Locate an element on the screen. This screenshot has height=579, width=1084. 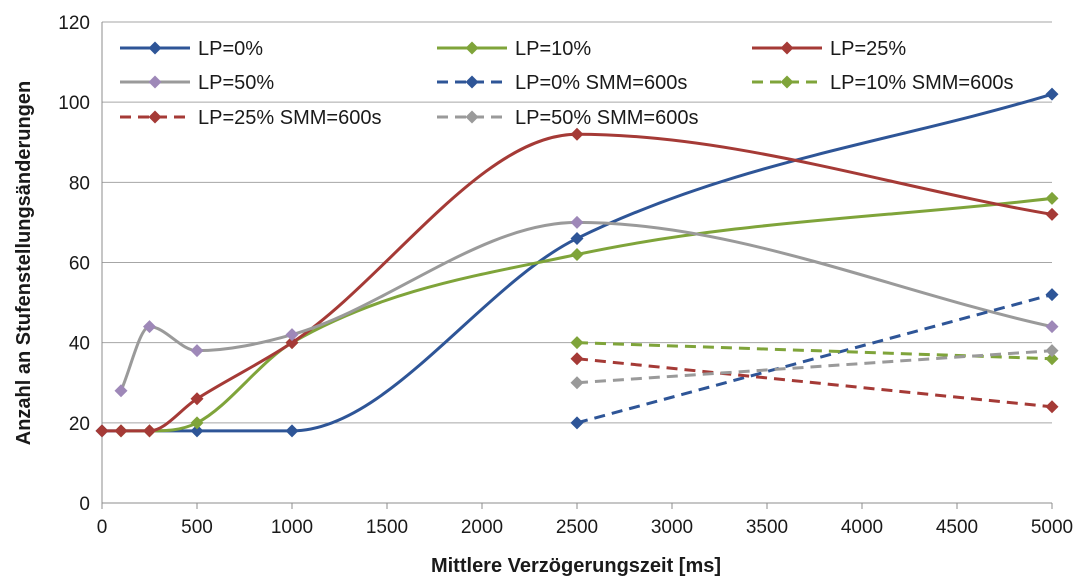
series-lp-0-smm-600s is located at coordinates (814, 359).